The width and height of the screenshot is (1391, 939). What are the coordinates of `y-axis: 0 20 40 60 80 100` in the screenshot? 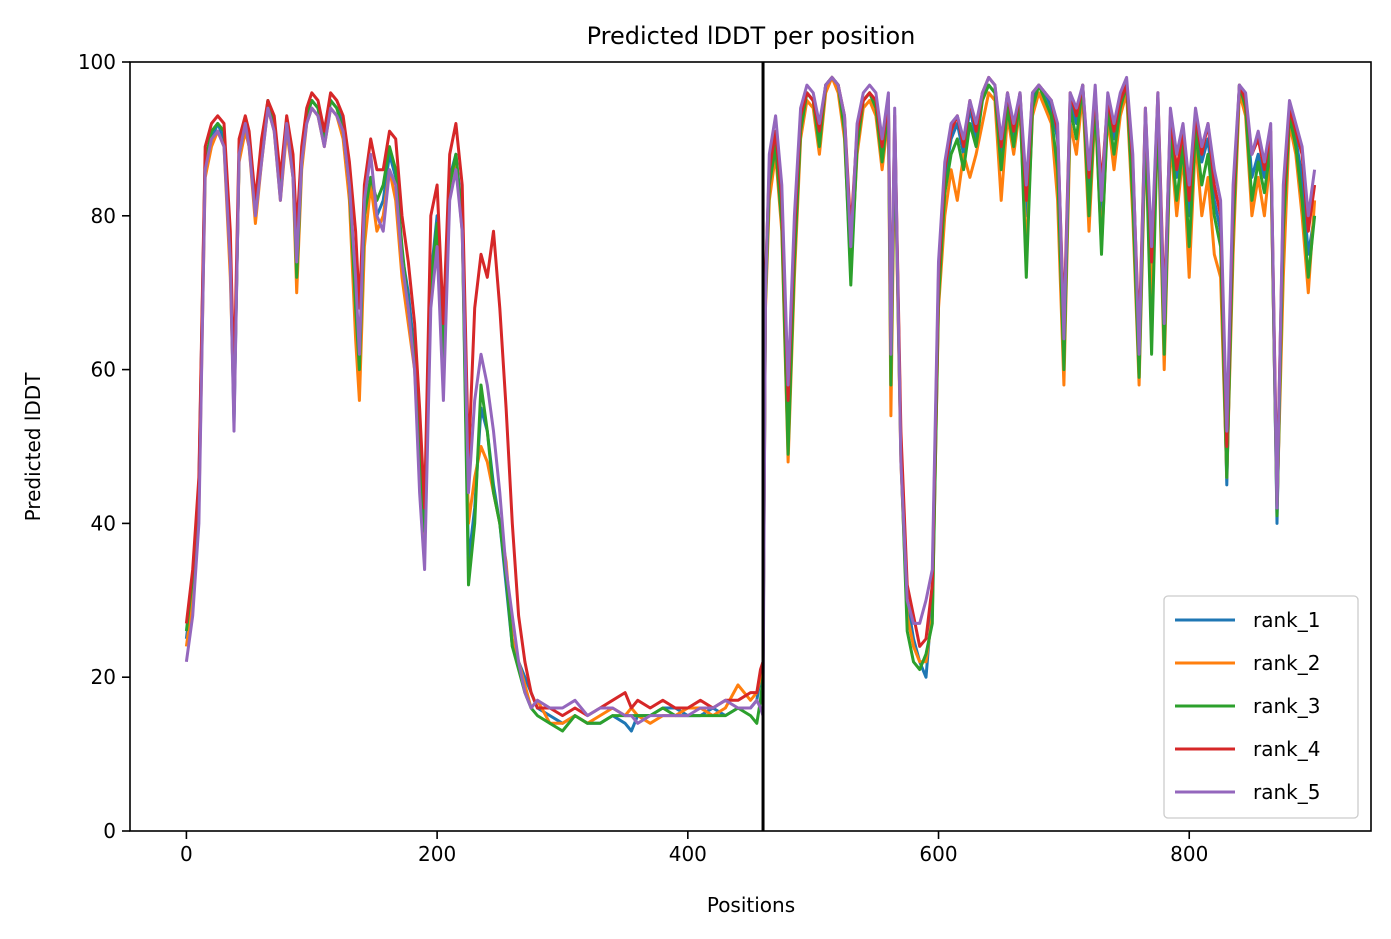 It's located at (104, 446).